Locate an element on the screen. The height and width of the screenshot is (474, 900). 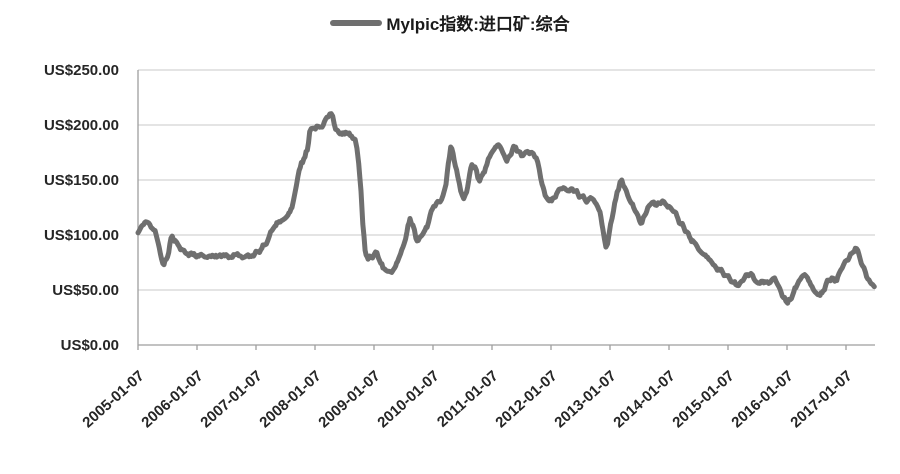
y-axis-label: US$150.00 is located at coordinates (81, 180).